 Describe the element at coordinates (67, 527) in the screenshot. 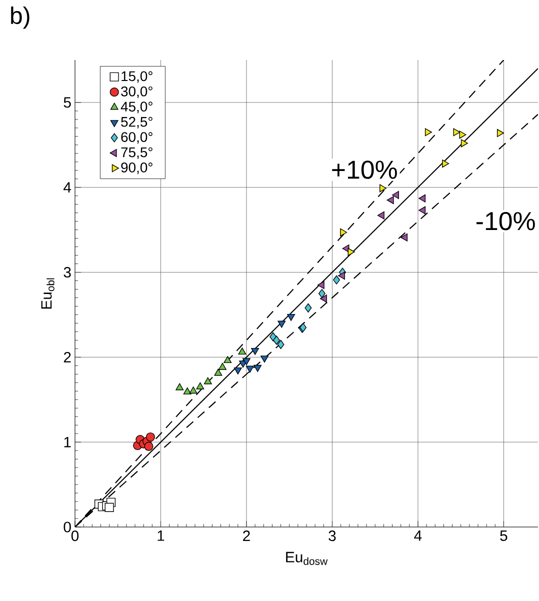

I see `y-tick-label: 0` at that location.